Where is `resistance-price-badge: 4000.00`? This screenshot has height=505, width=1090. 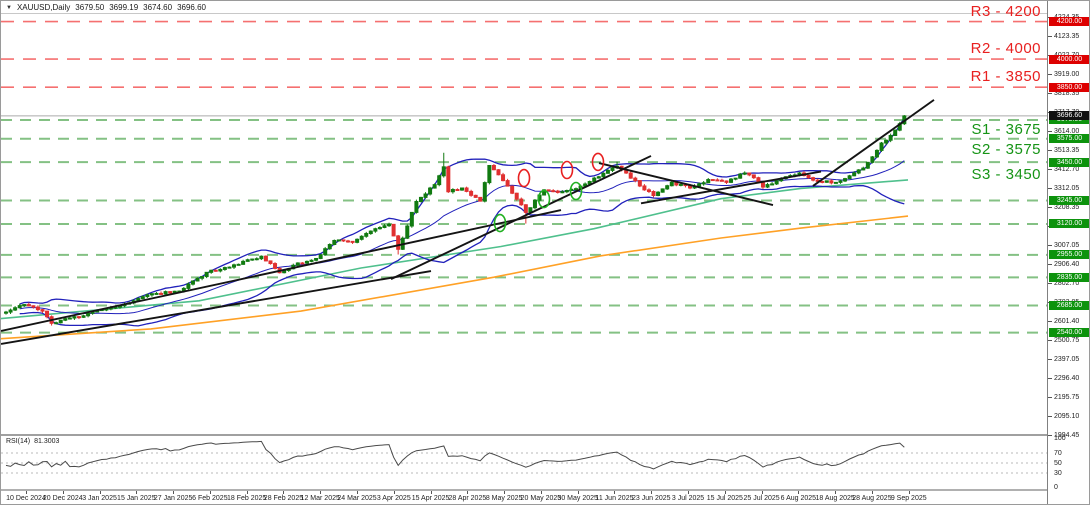
resistance-price-badge: 4000.00 is located at coordinates (1069, 59).